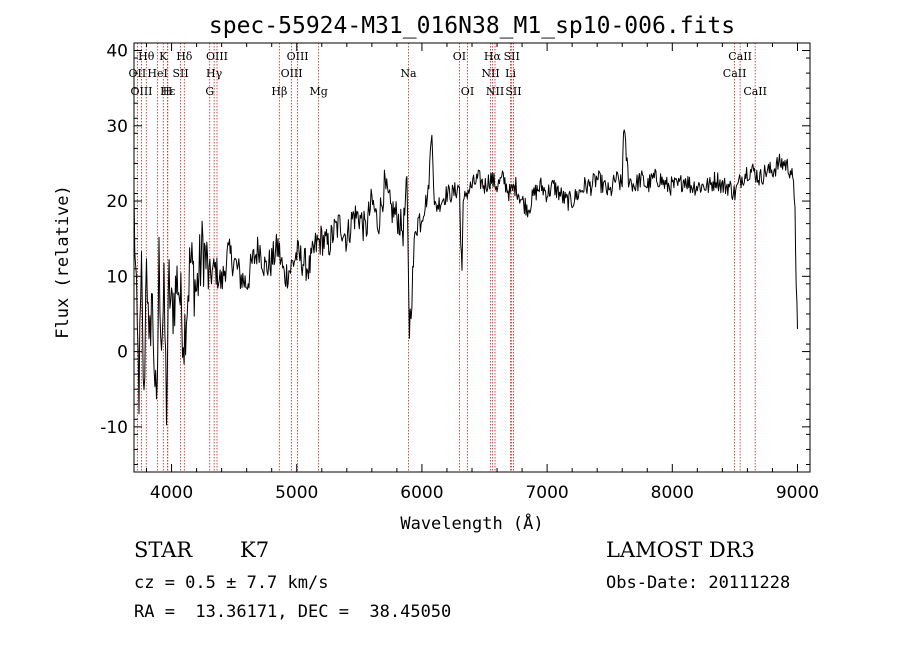 The width and height of the screenshot is (900, 649). I want to click on x-tick-label: 6000, so click(421, 493).